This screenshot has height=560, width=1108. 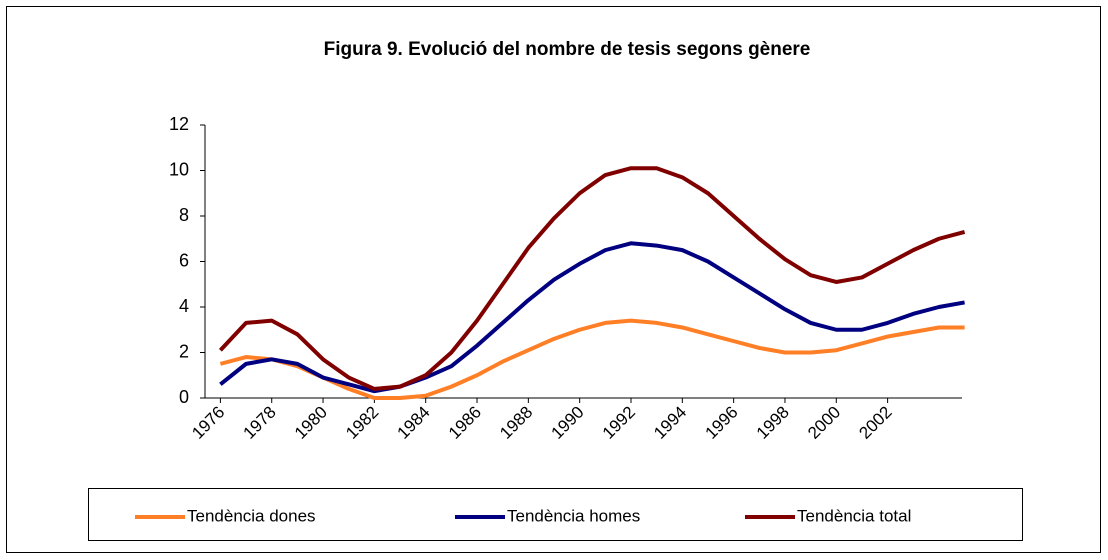 I want to click on y-tick-label: 6, so click(x=184, y=260).